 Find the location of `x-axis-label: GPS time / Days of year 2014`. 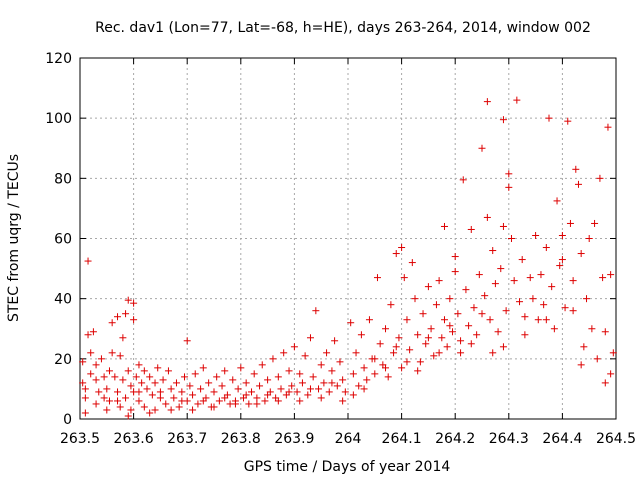

x-axis-label: GPS time / Days of year 2014 is located at coordinates (347, 467).